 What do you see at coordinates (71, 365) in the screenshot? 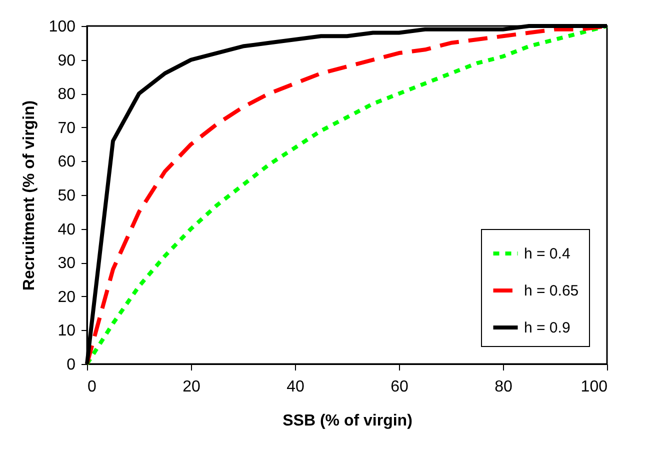
I see `y-tick-label: 0` at bounding box center [71, 365].